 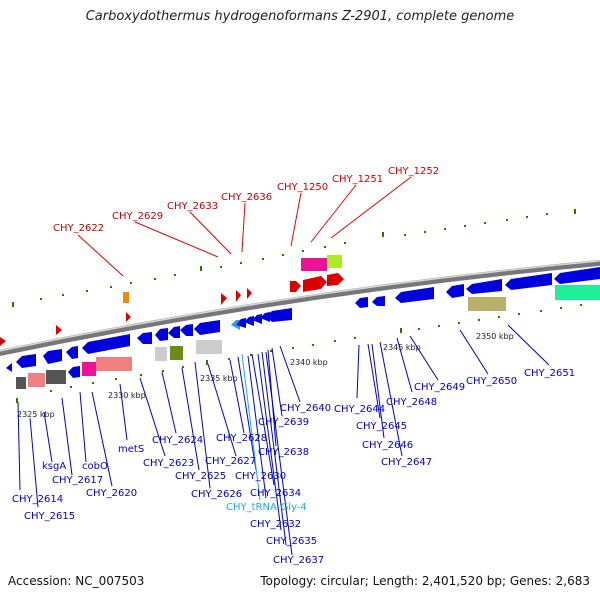 I want to click on feature-label-chy-2629: CHY_2629, so click(x=137, y=216).